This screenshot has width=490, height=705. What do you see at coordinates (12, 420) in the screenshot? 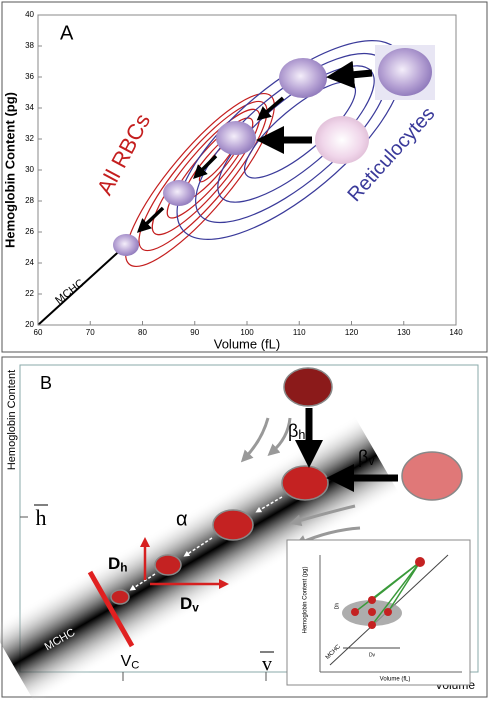
I see `y-axis-label: Hemoglobin Content` at bounding box center [12, 420].